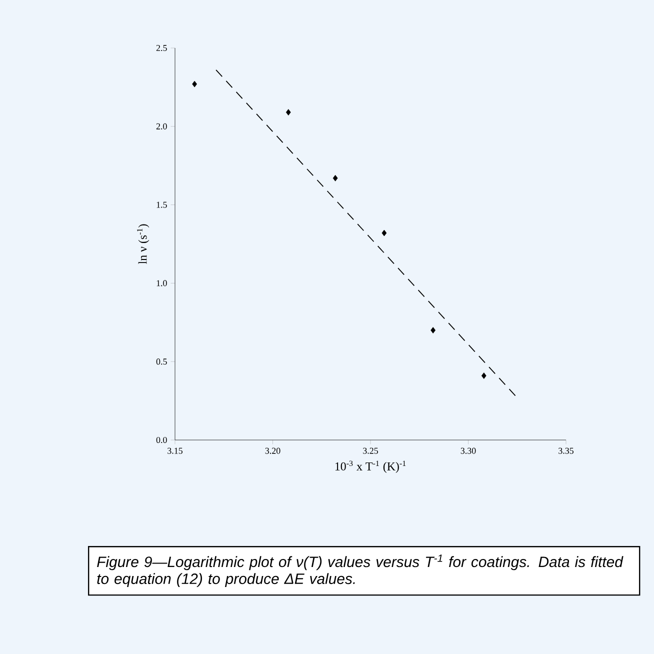  I want to click on text: Figure 9—Logarithmic plot of ν(T) values versus T$^{-1}$ for coatings. Data is fitted to equation (12) to produce ΔE values., so click(360, 571).